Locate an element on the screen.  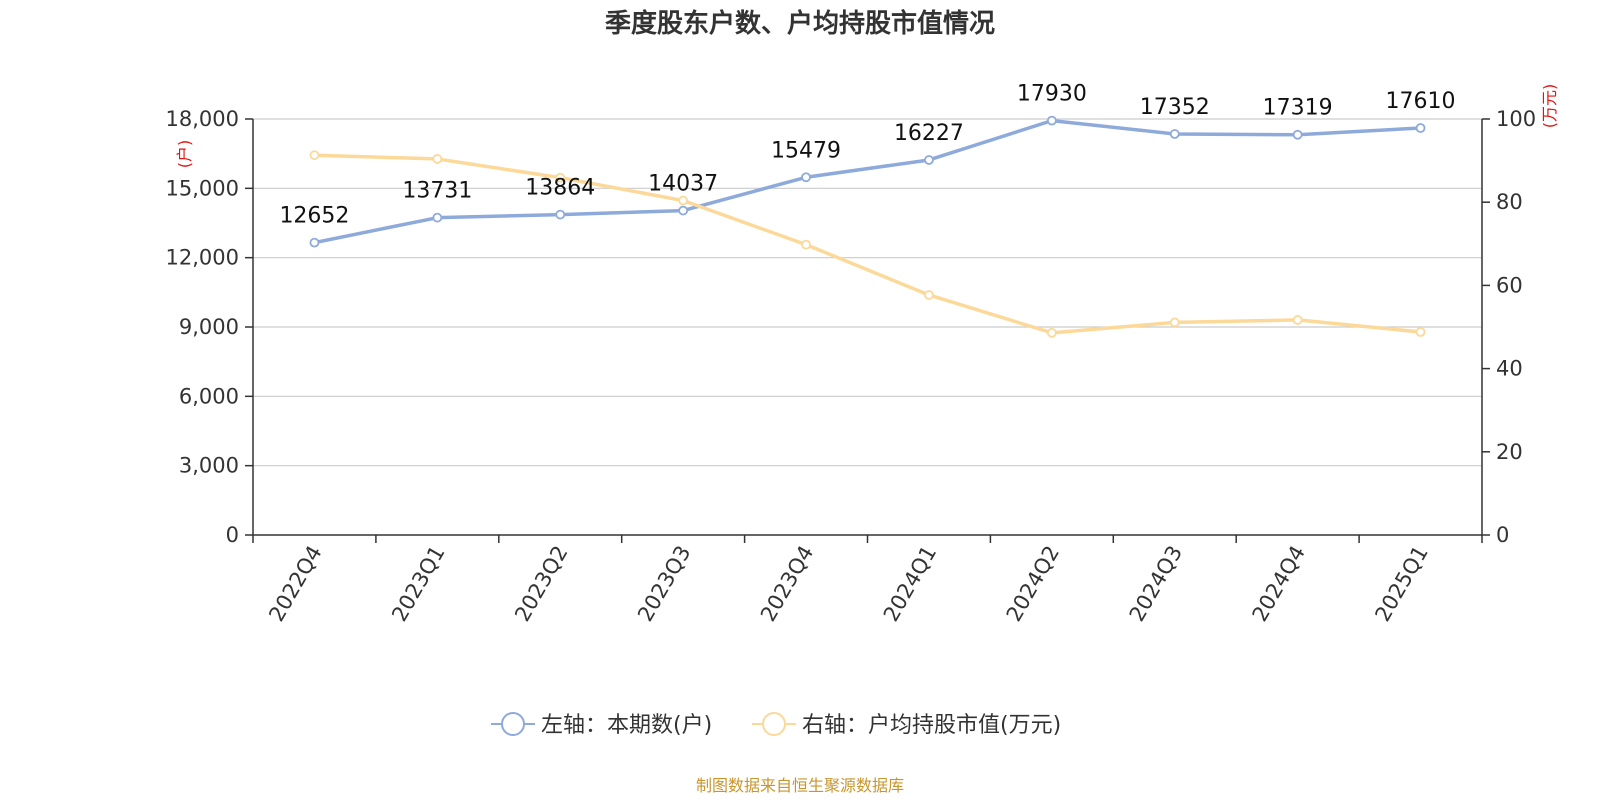
data-label: 13731 is located at coordinates (437, 191).